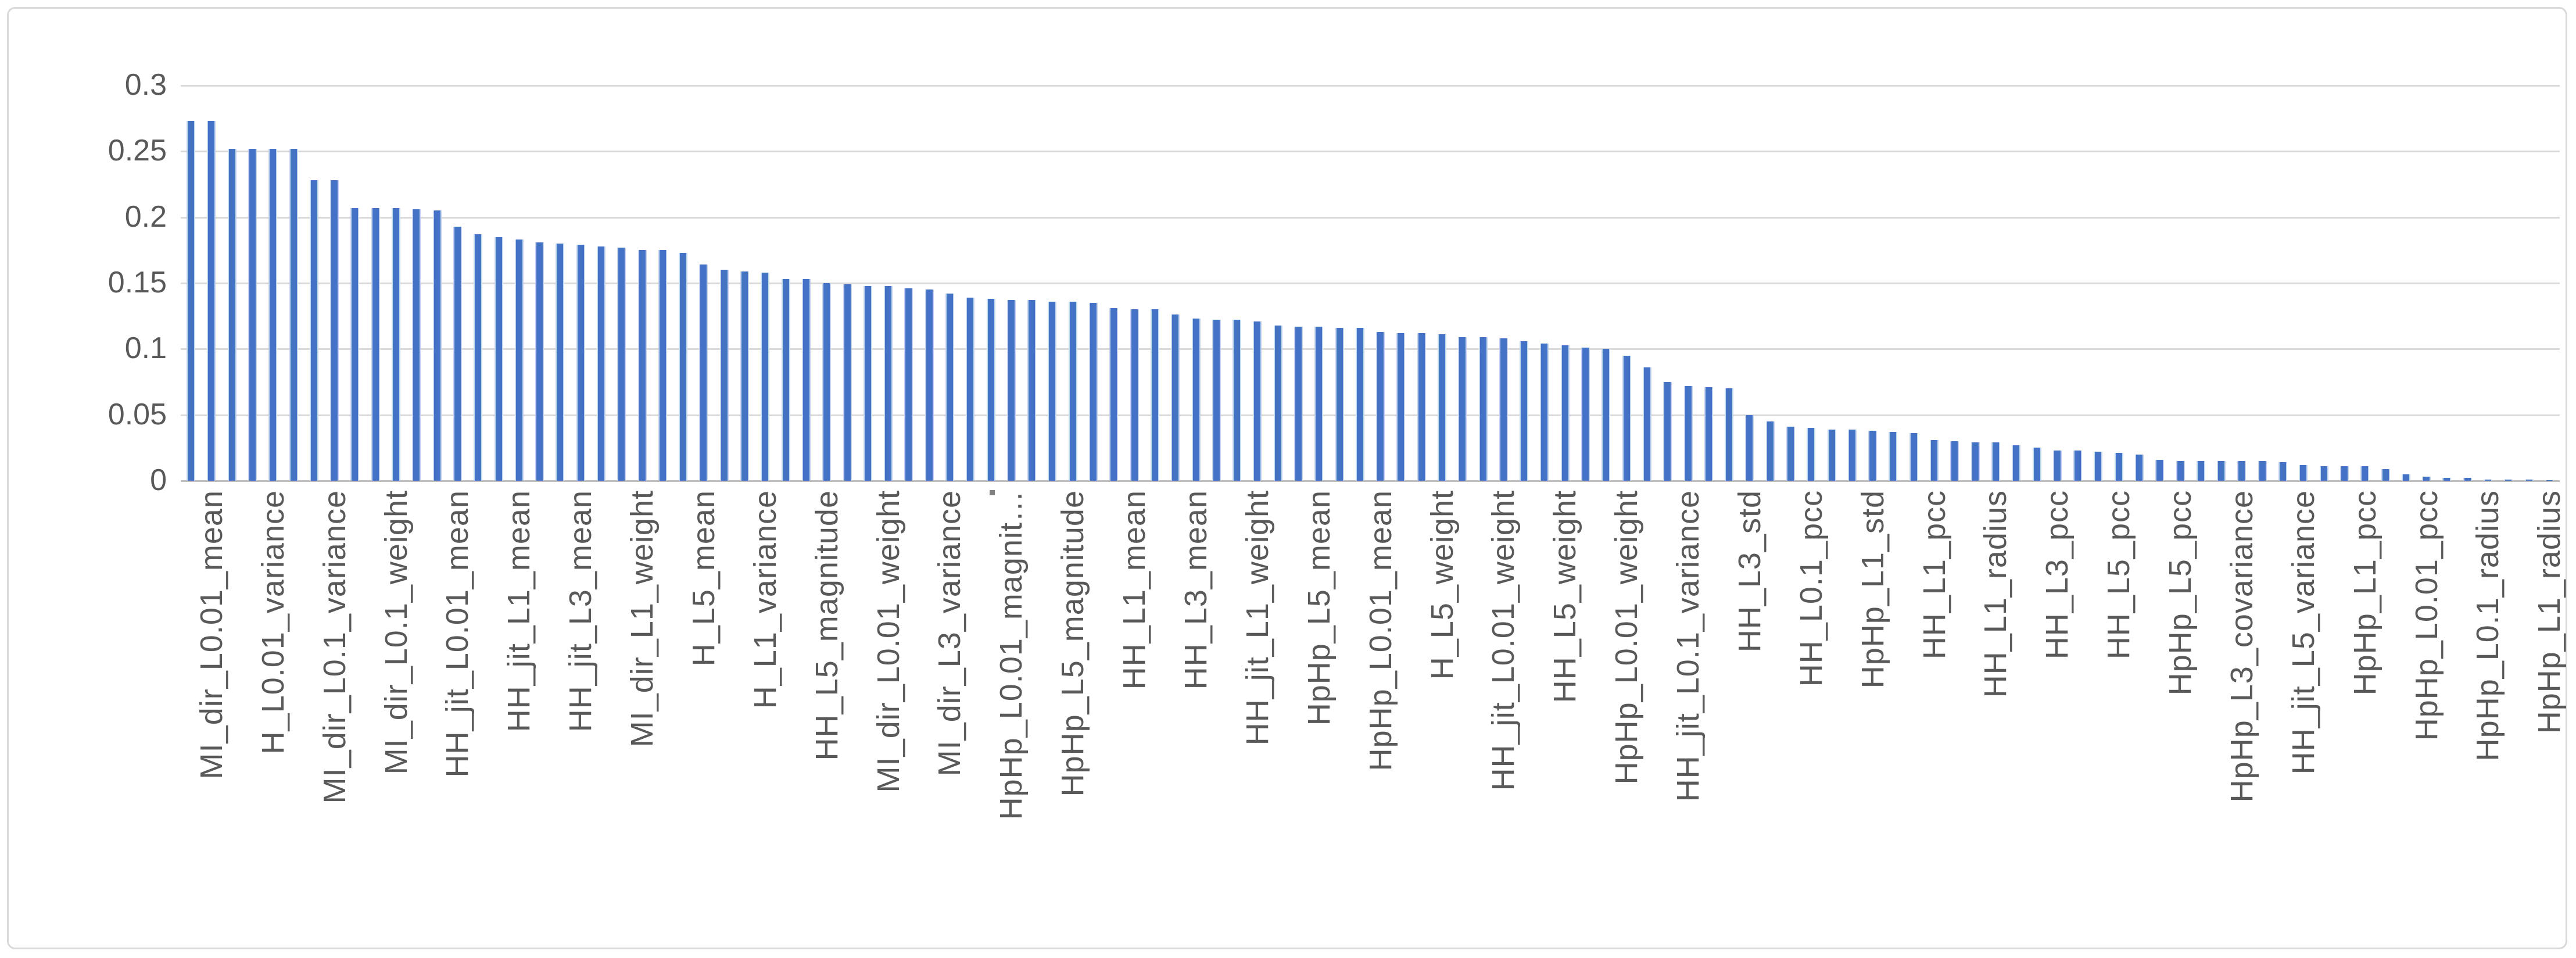 The image size is (2576, 958). I want to click on x-axis-category-label: HpHp_L0.01_weight, so click(1627, 638).